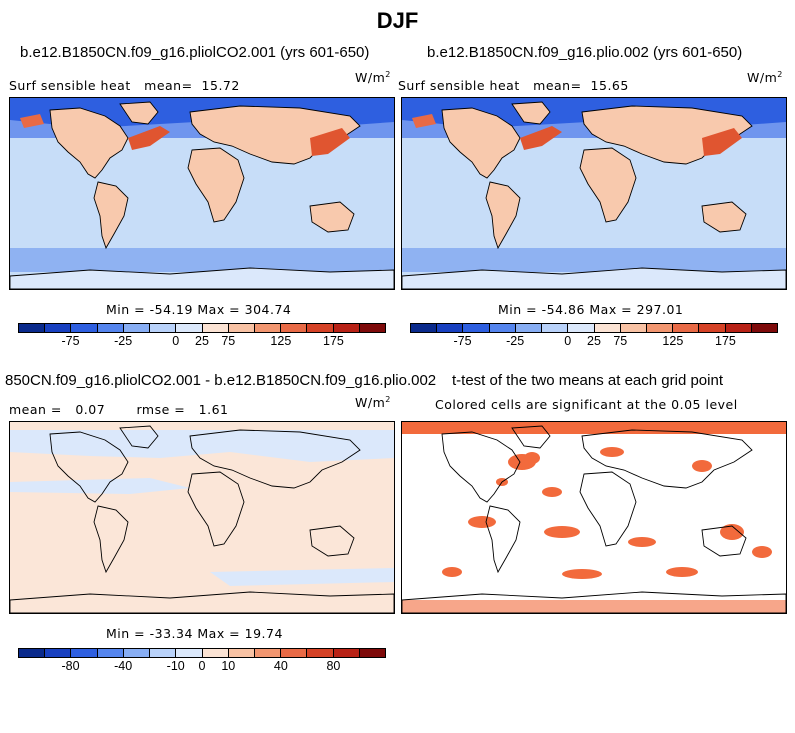 This screenshot has width=795, height=733. I want to click on panel2-colorbar-labels: -75 -25 0 25 75 125 175, so click(594, 340).